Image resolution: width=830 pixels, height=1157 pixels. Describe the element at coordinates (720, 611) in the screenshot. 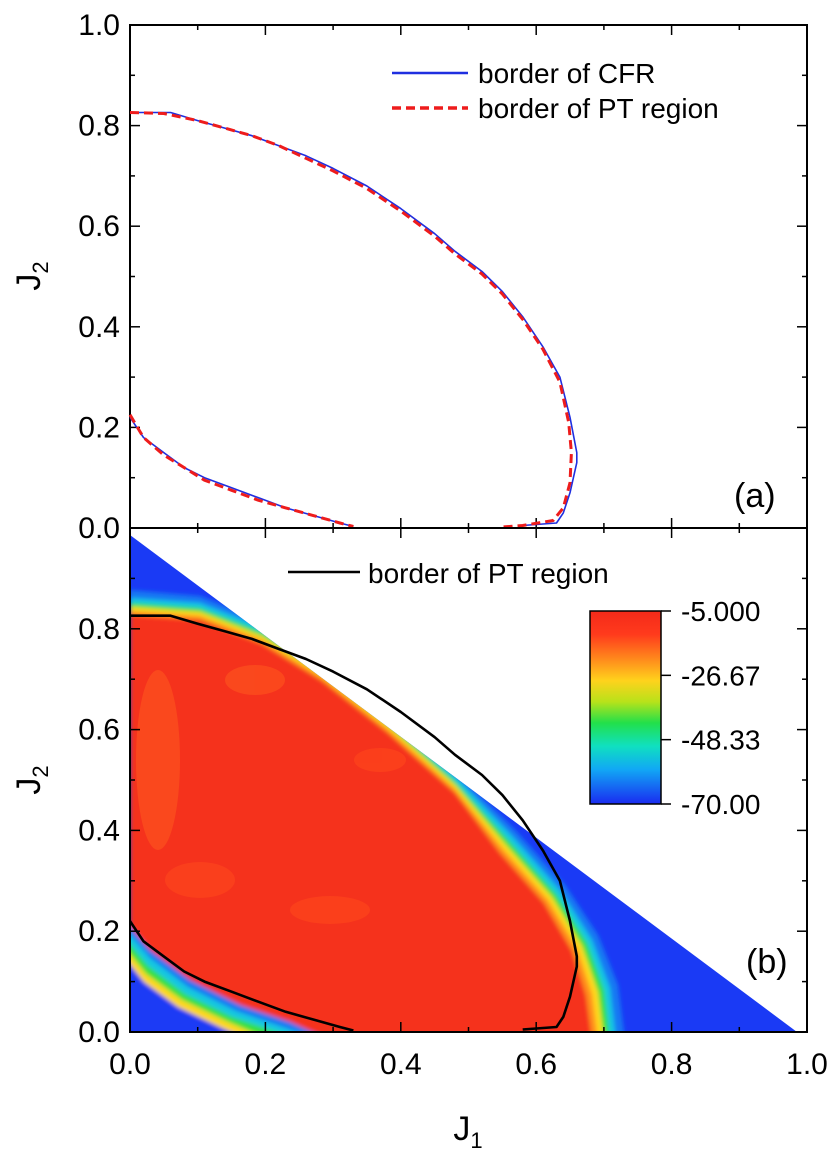

I see `colorbar-tick-label: -5.000` at that location.